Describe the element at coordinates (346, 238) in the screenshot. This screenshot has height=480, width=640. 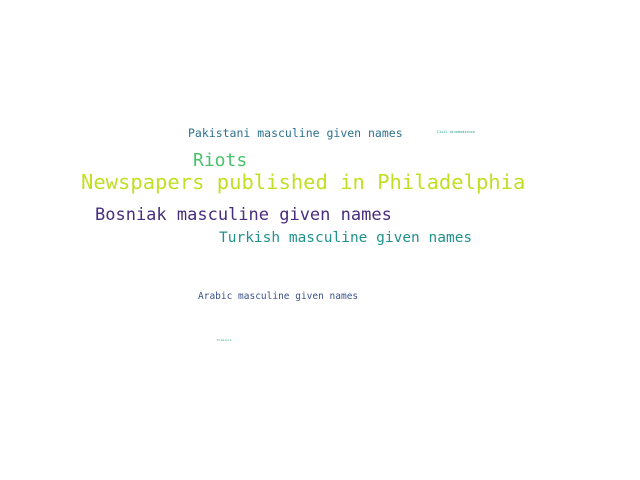
I see `word-turkish-masculine-given-names: Turkish masculine given names` at that location.